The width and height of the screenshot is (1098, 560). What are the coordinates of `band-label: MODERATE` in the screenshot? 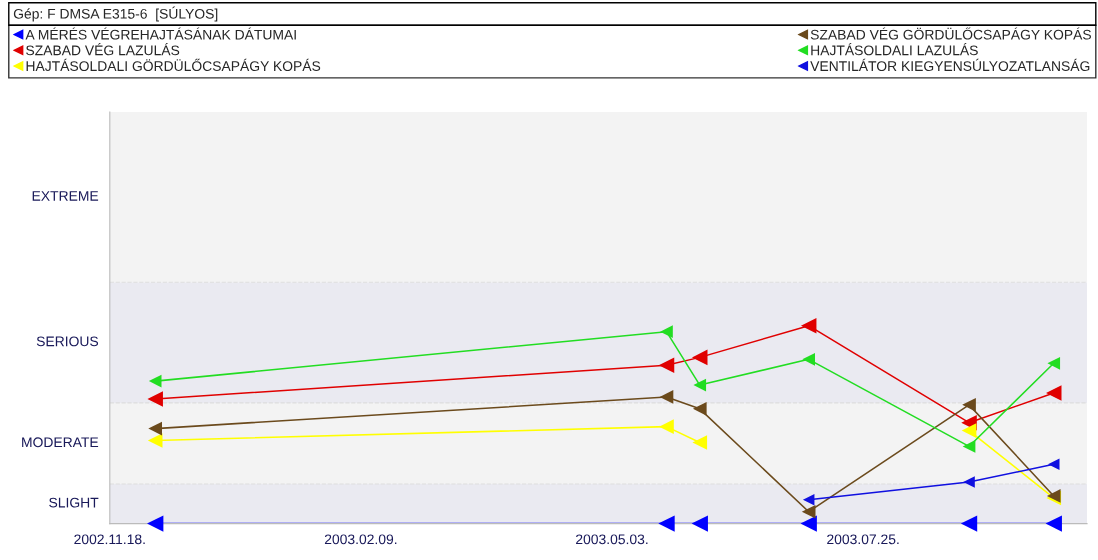 It's located at (60, 442).